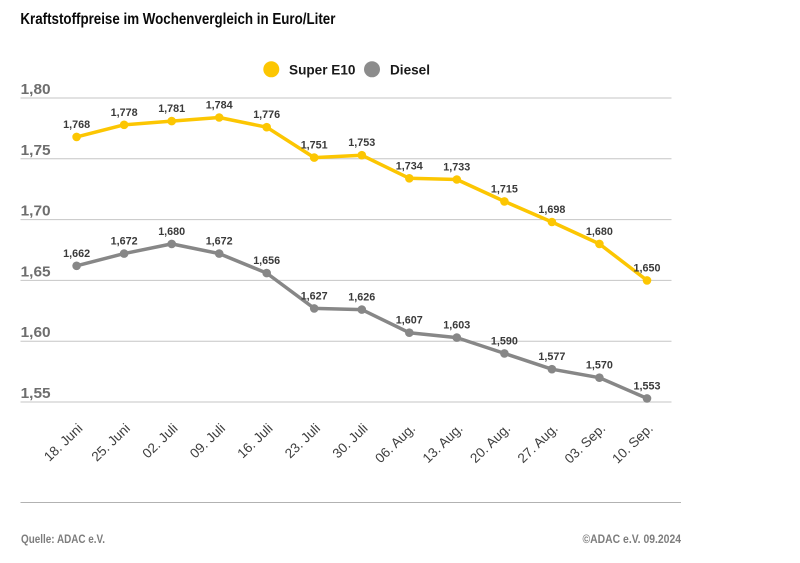  What do you see at coordinates (504, 341) in the screenshot?
I see `svg-text: 1,590` at bounding box center [504, 341].